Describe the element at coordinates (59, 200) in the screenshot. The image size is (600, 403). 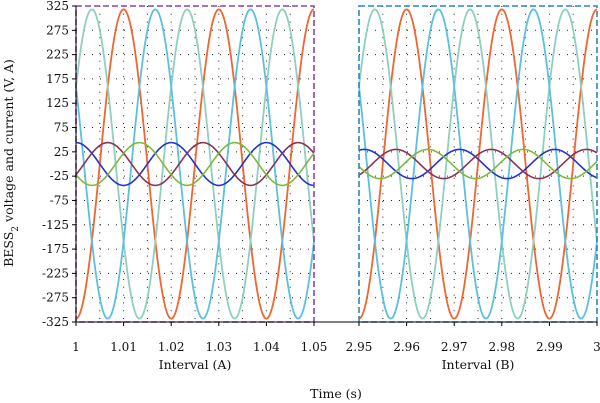
I see `y-tick-label: -75` at that location.